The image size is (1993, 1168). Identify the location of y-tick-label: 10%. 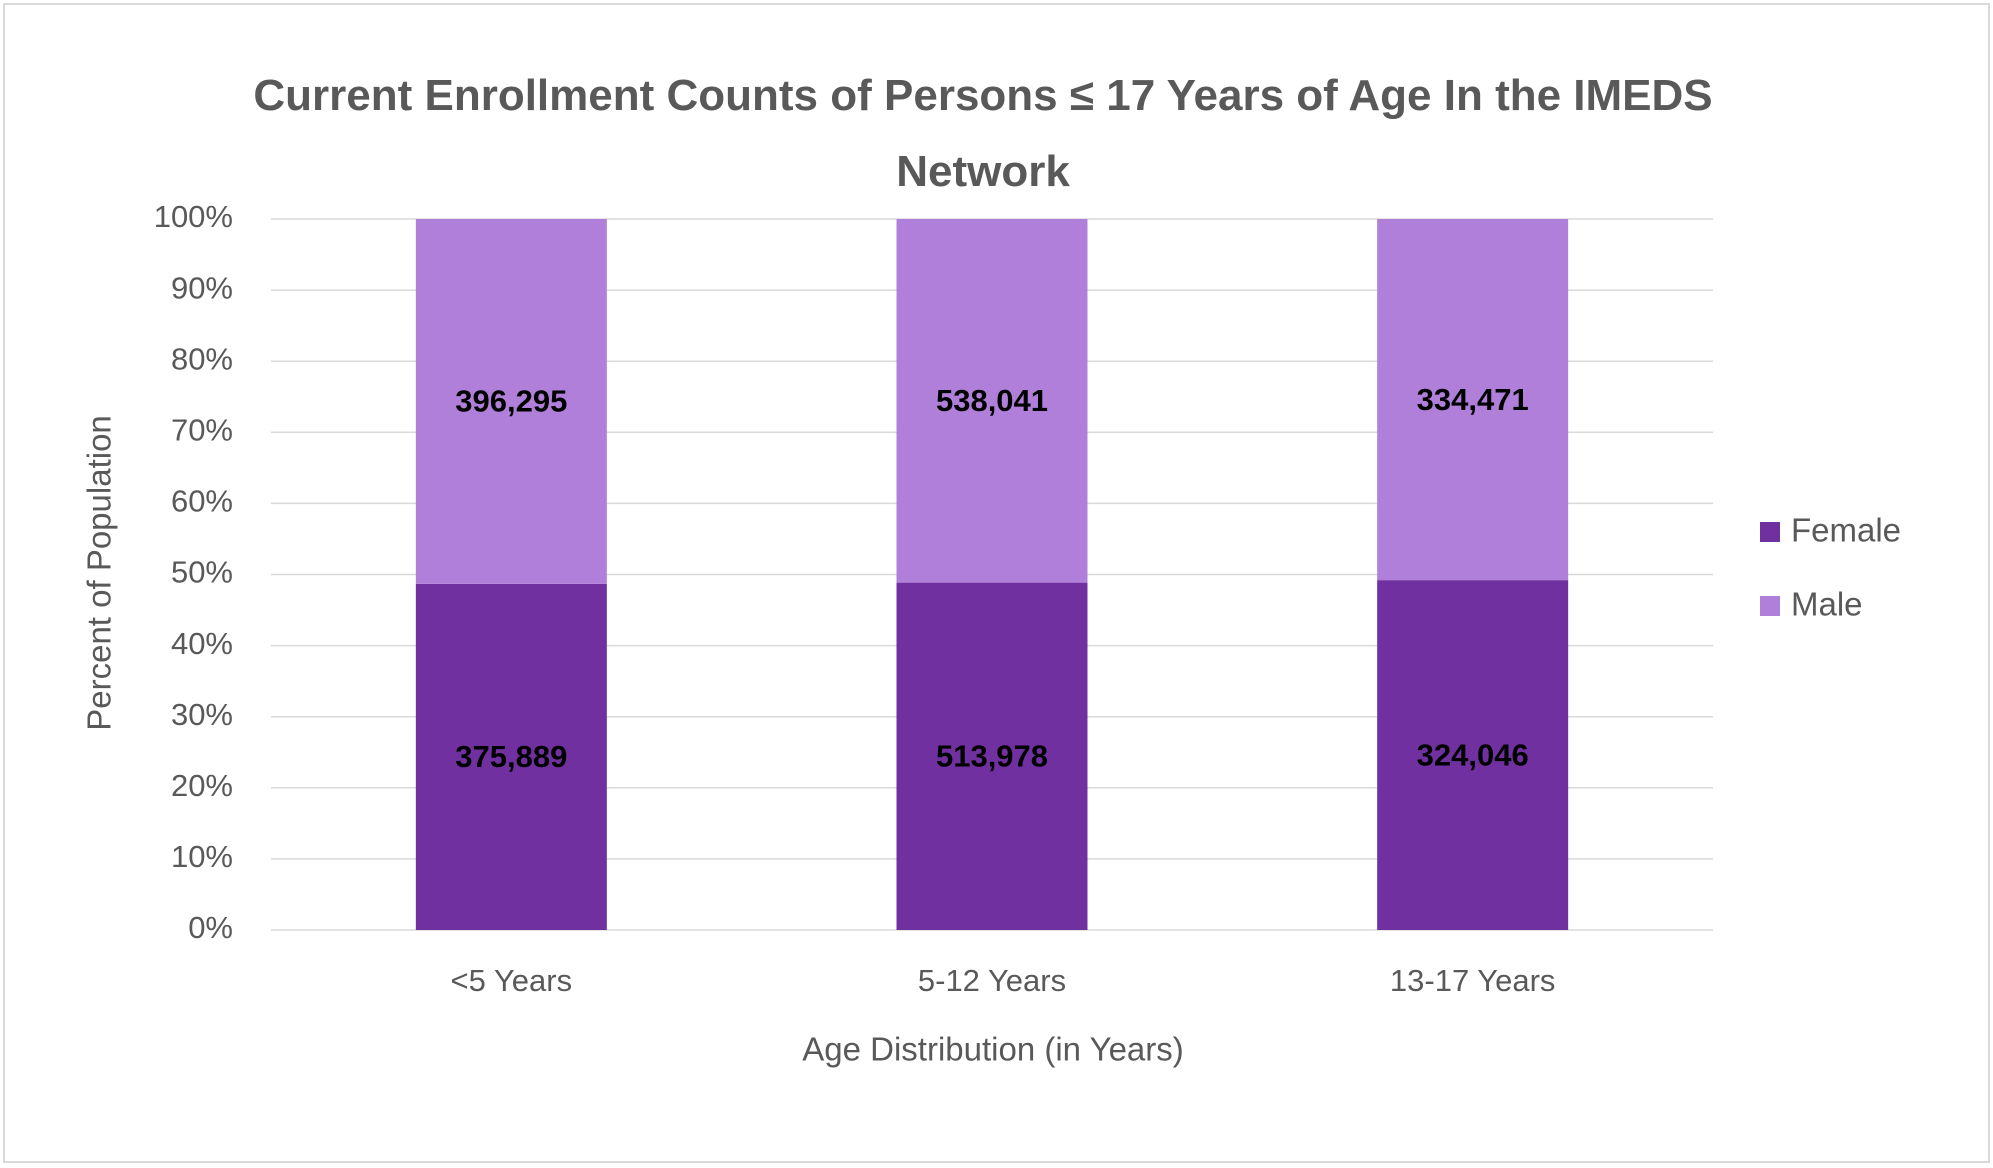
(202, 856).